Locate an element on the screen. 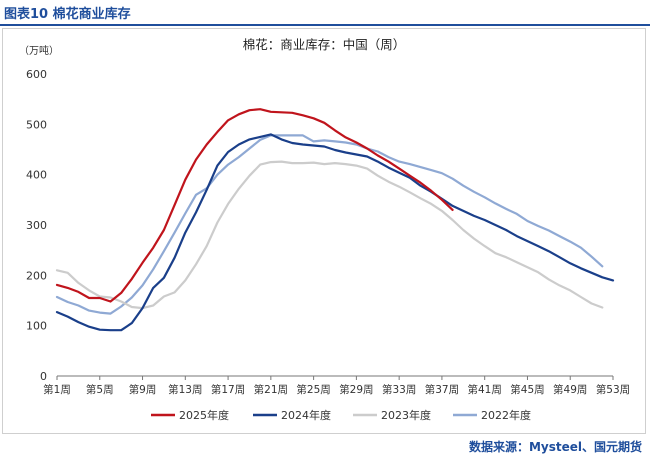  y-axis-unit-label: （万吨） is located at coordinates (39, 50).